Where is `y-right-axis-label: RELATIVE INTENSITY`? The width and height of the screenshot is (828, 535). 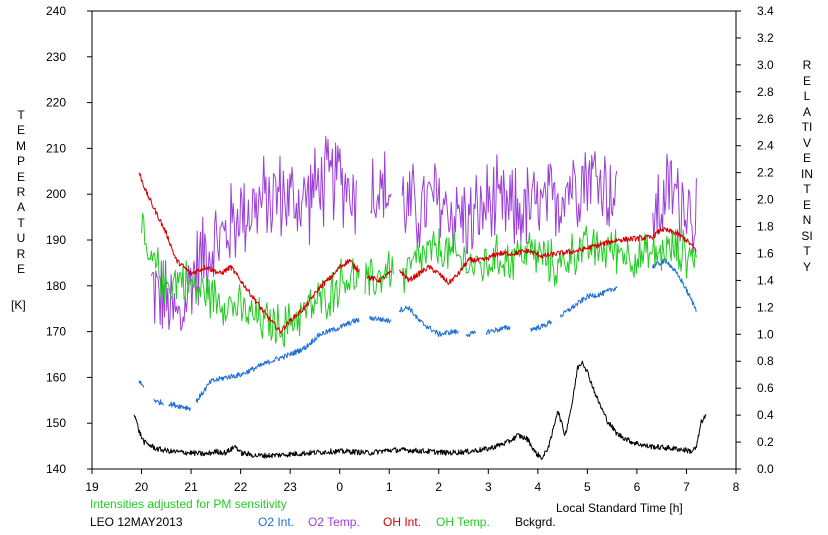 y-right-axis-label: RELATIVE INTENSITY is located at coordinates (807, 166).